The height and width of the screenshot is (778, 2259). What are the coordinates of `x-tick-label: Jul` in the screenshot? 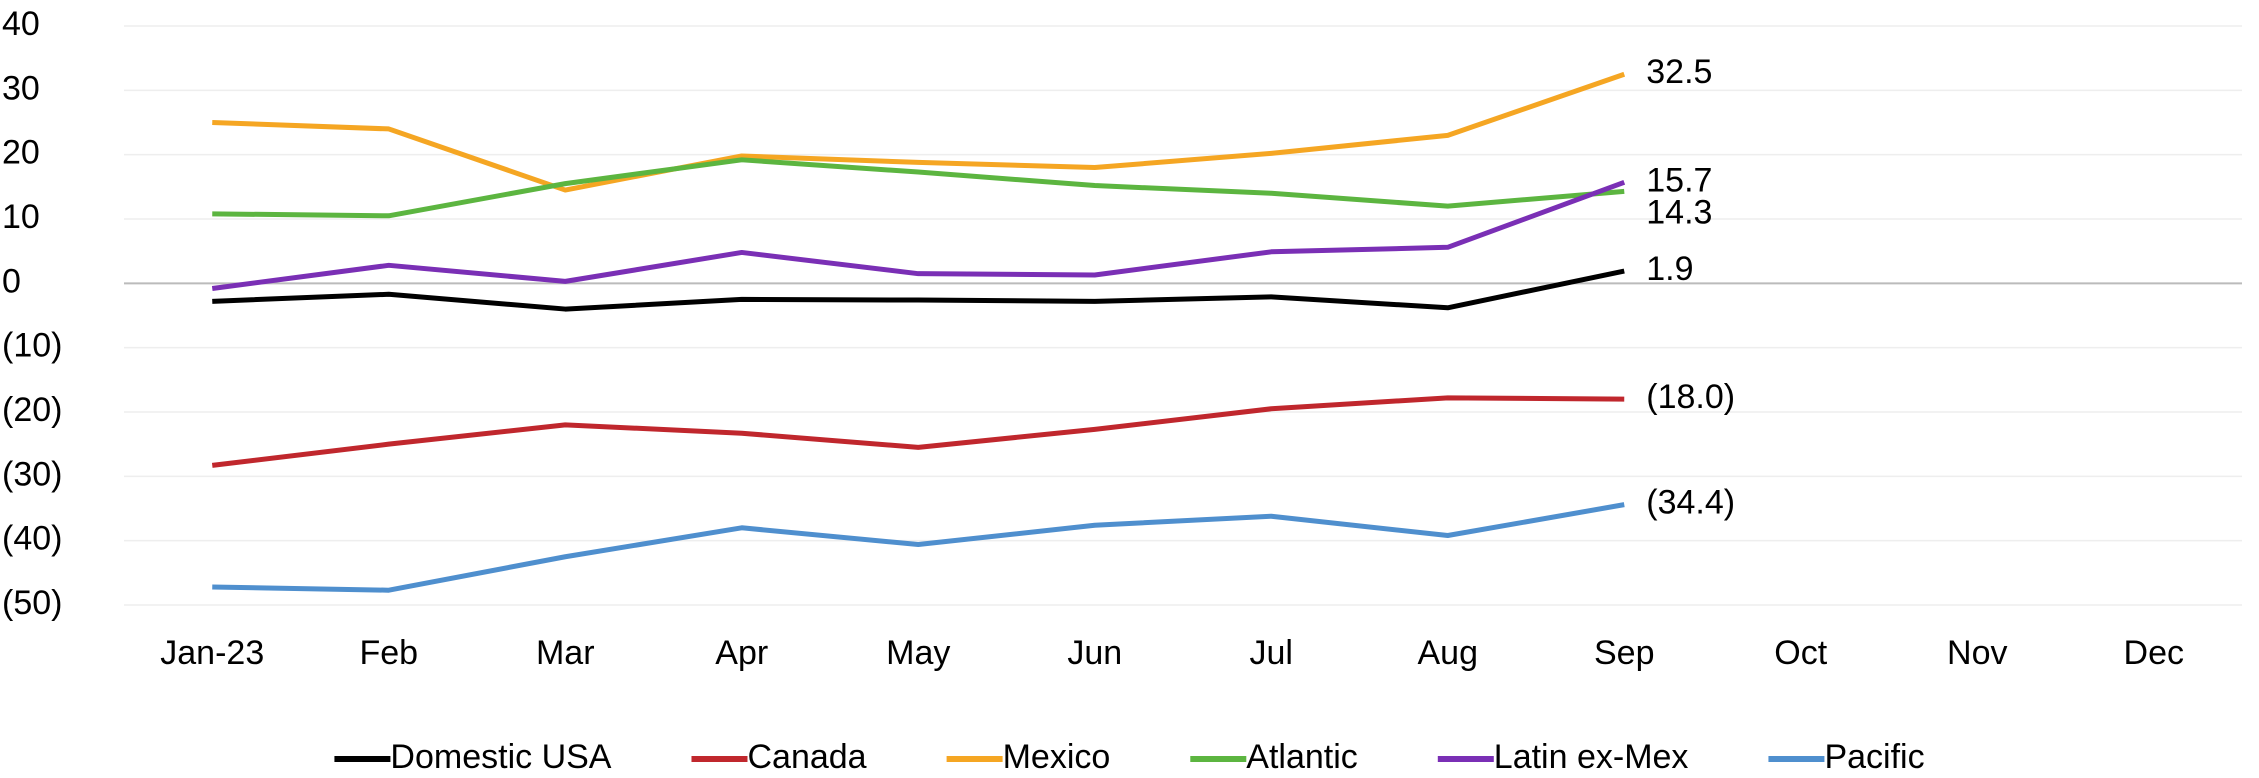 It's located at (1271, 653).